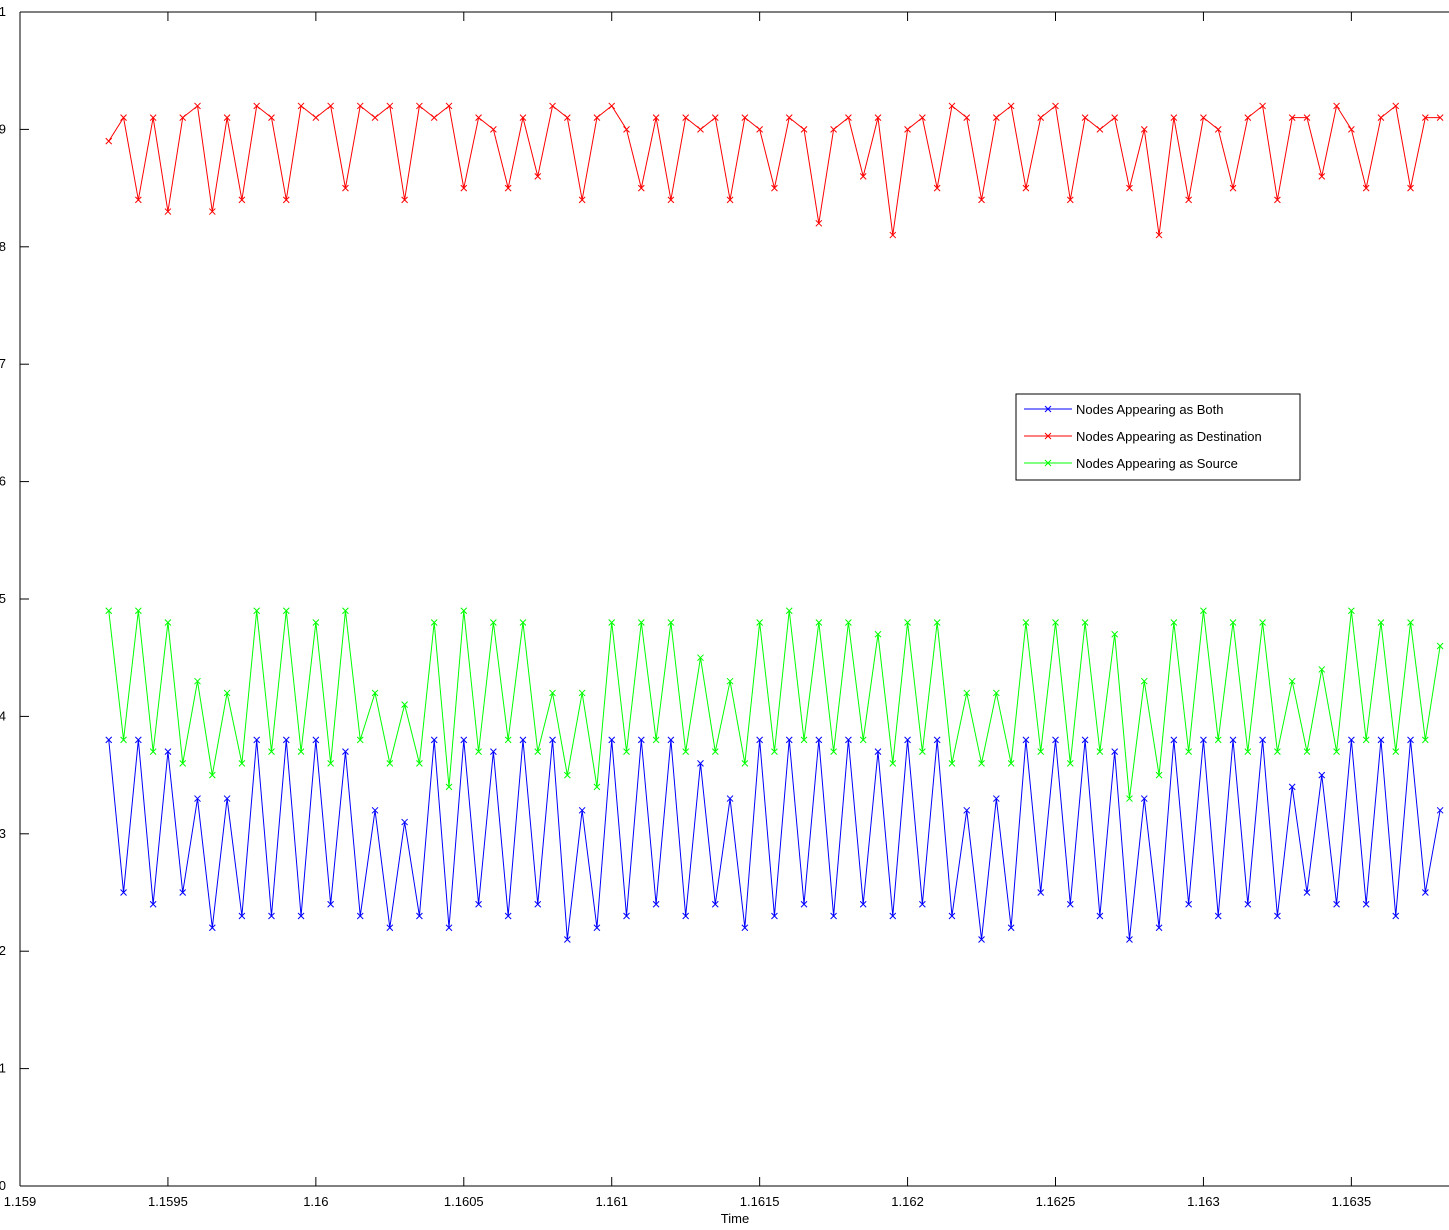 Image resolution: width=1449 pixels, height=1230 pixels. What do you see at coordinates (3, 246) in the screenshot?
I see `y-tick-label: 0.8` at bounding box center [3, 246].